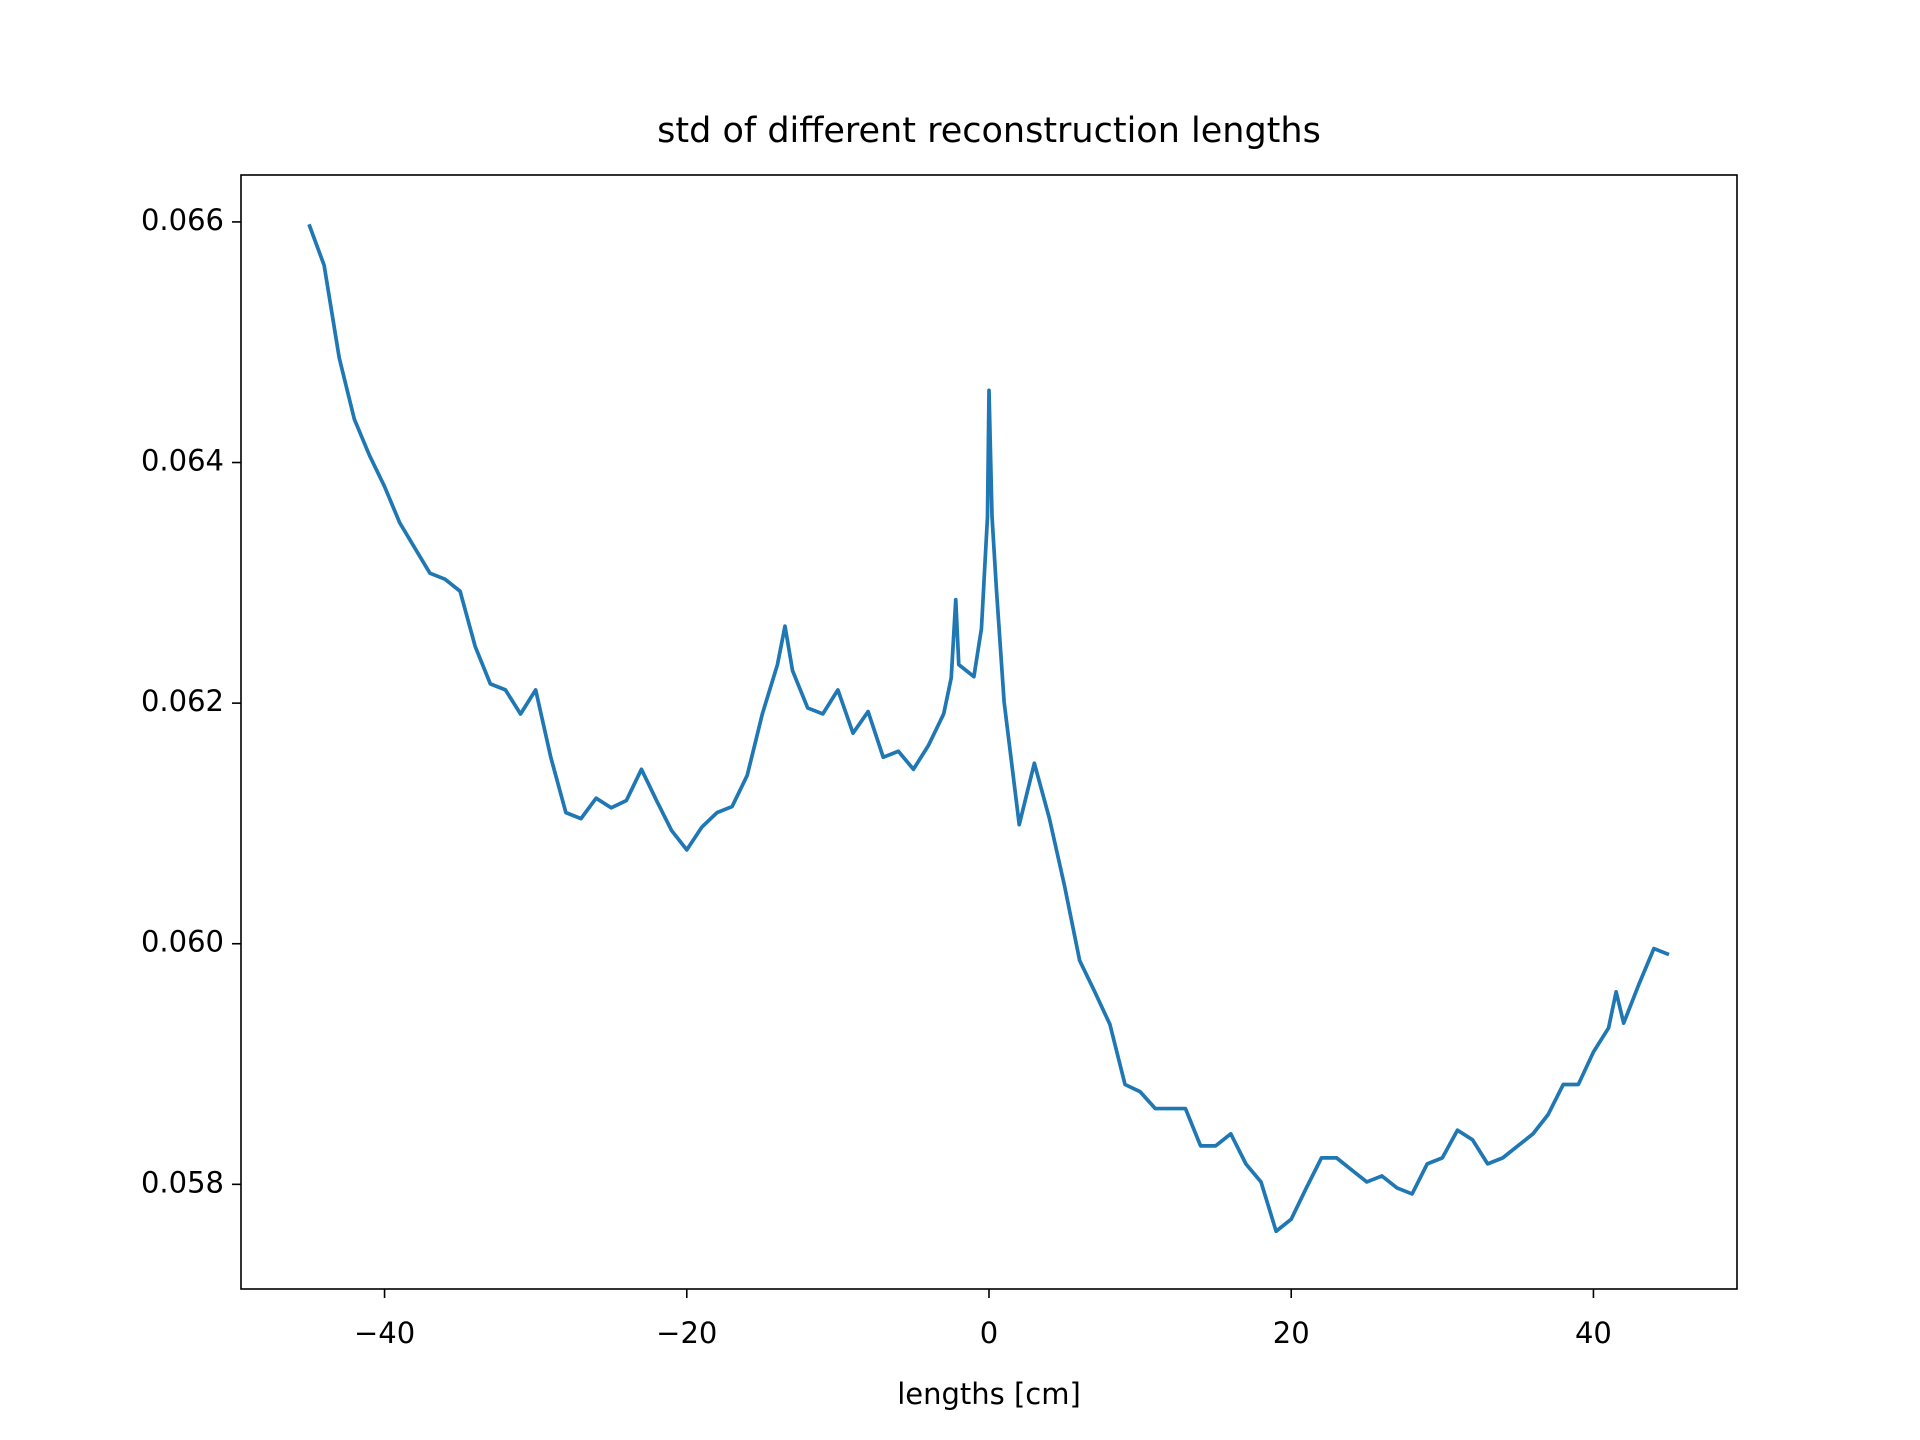 The height and width of the screenshot is (1440, 1920). What do you see at coordinates (989, 131) in the screenshot?
I see `chart-title: std of different reconstruction lengths` at bounding box center [989, 131].